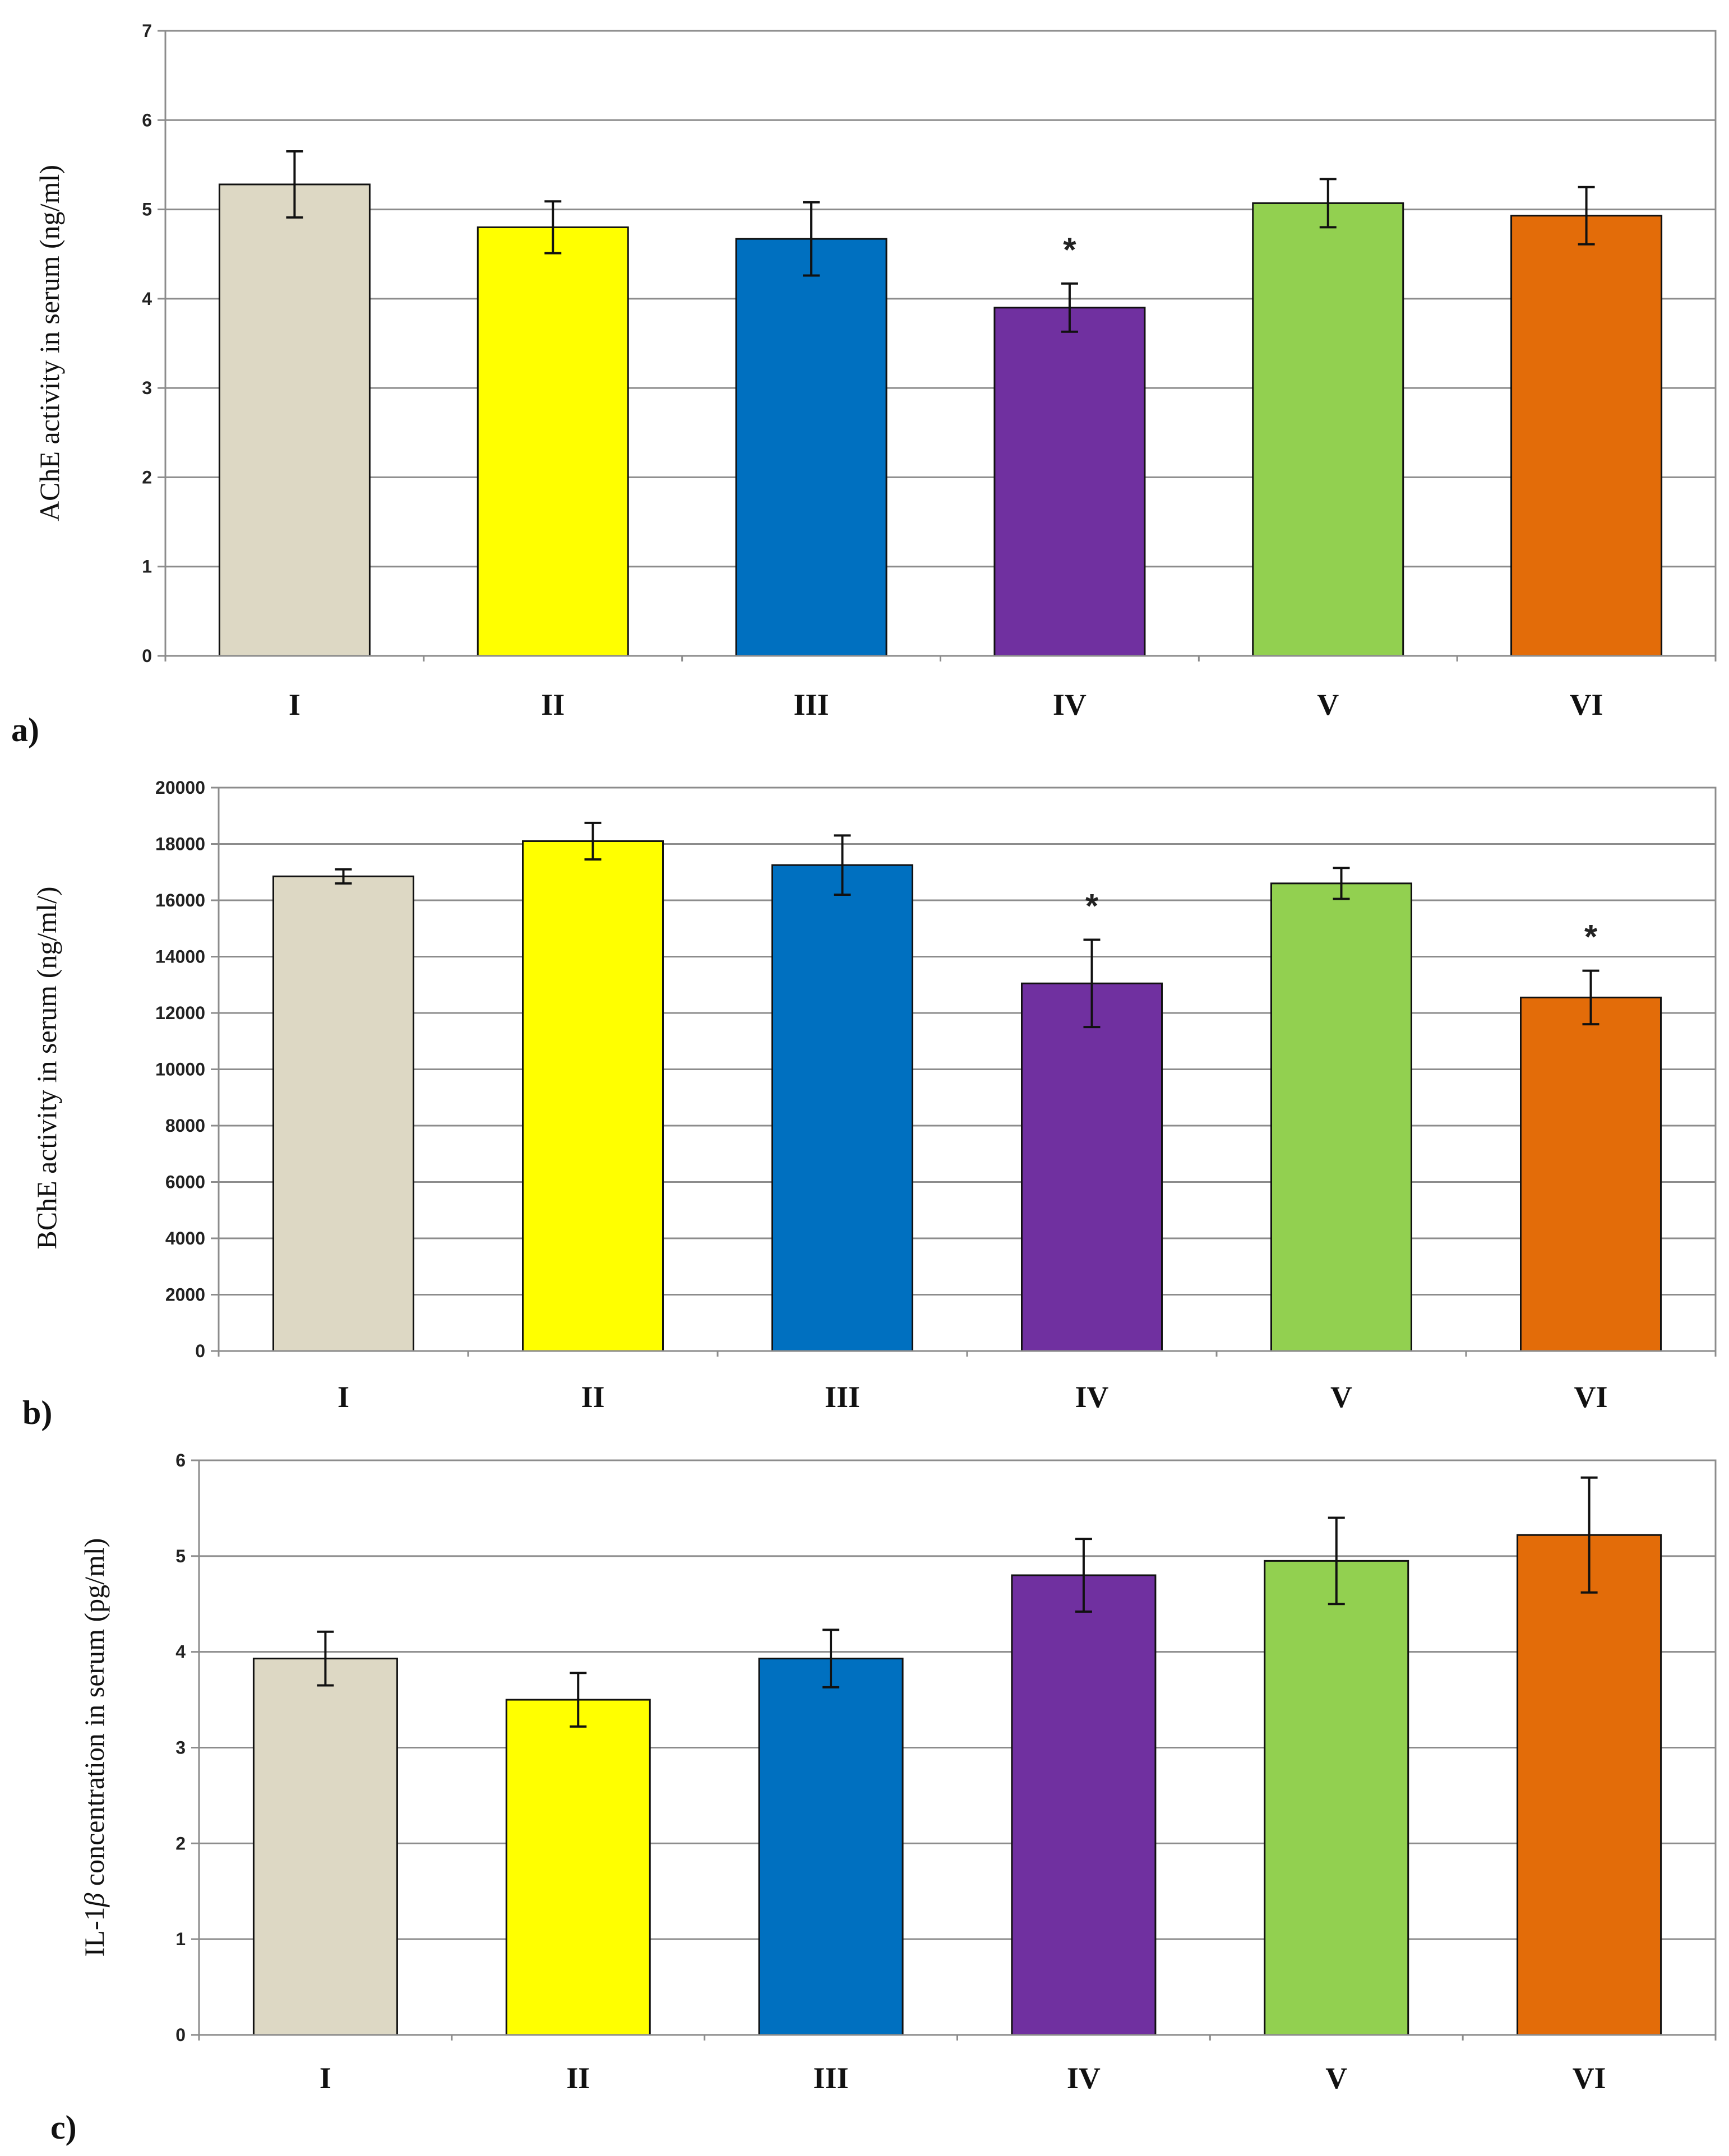  What do you see at coordinates (49, 343) in the screenshot?
I see `y-axis-label: AChE activity in serum (ng/ml)` at bounding box center [49, 343].